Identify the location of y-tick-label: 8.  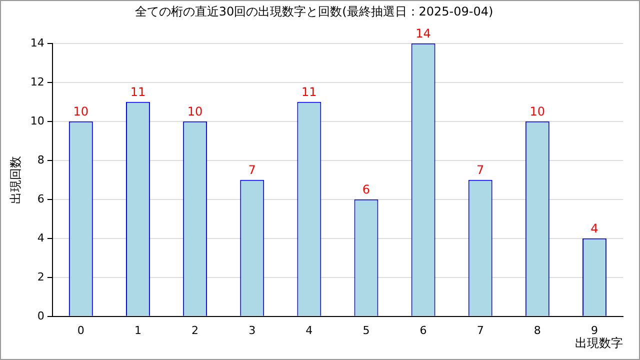
(40, 159).